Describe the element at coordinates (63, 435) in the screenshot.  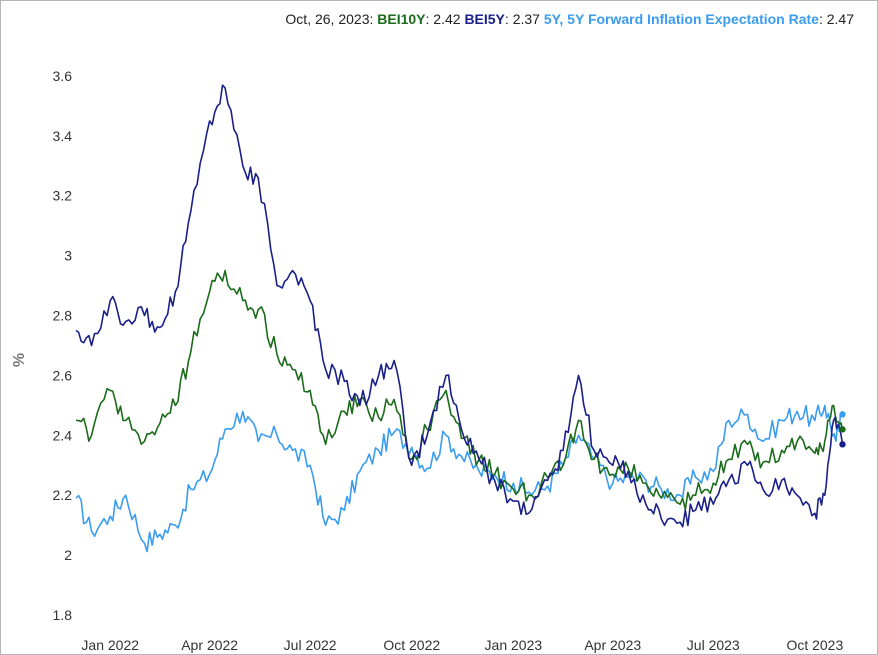
I see `y-tick-label: 2.4` at that location.